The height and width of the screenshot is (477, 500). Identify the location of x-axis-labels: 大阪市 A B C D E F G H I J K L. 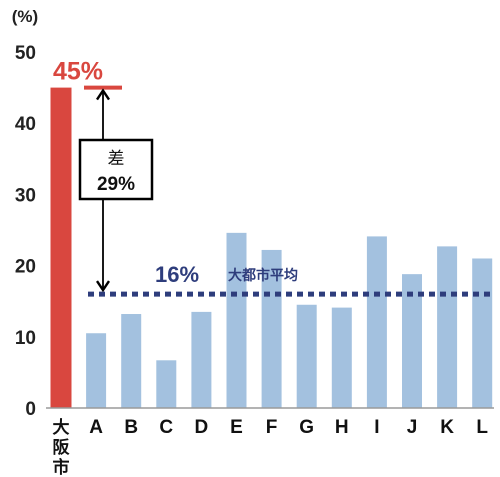
(271, 447).